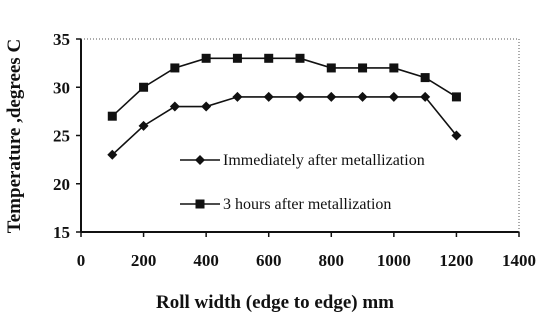  Describe the element at coordinates (61, 232) in the screenshot. I see `y-tick-label: 15` at that location.